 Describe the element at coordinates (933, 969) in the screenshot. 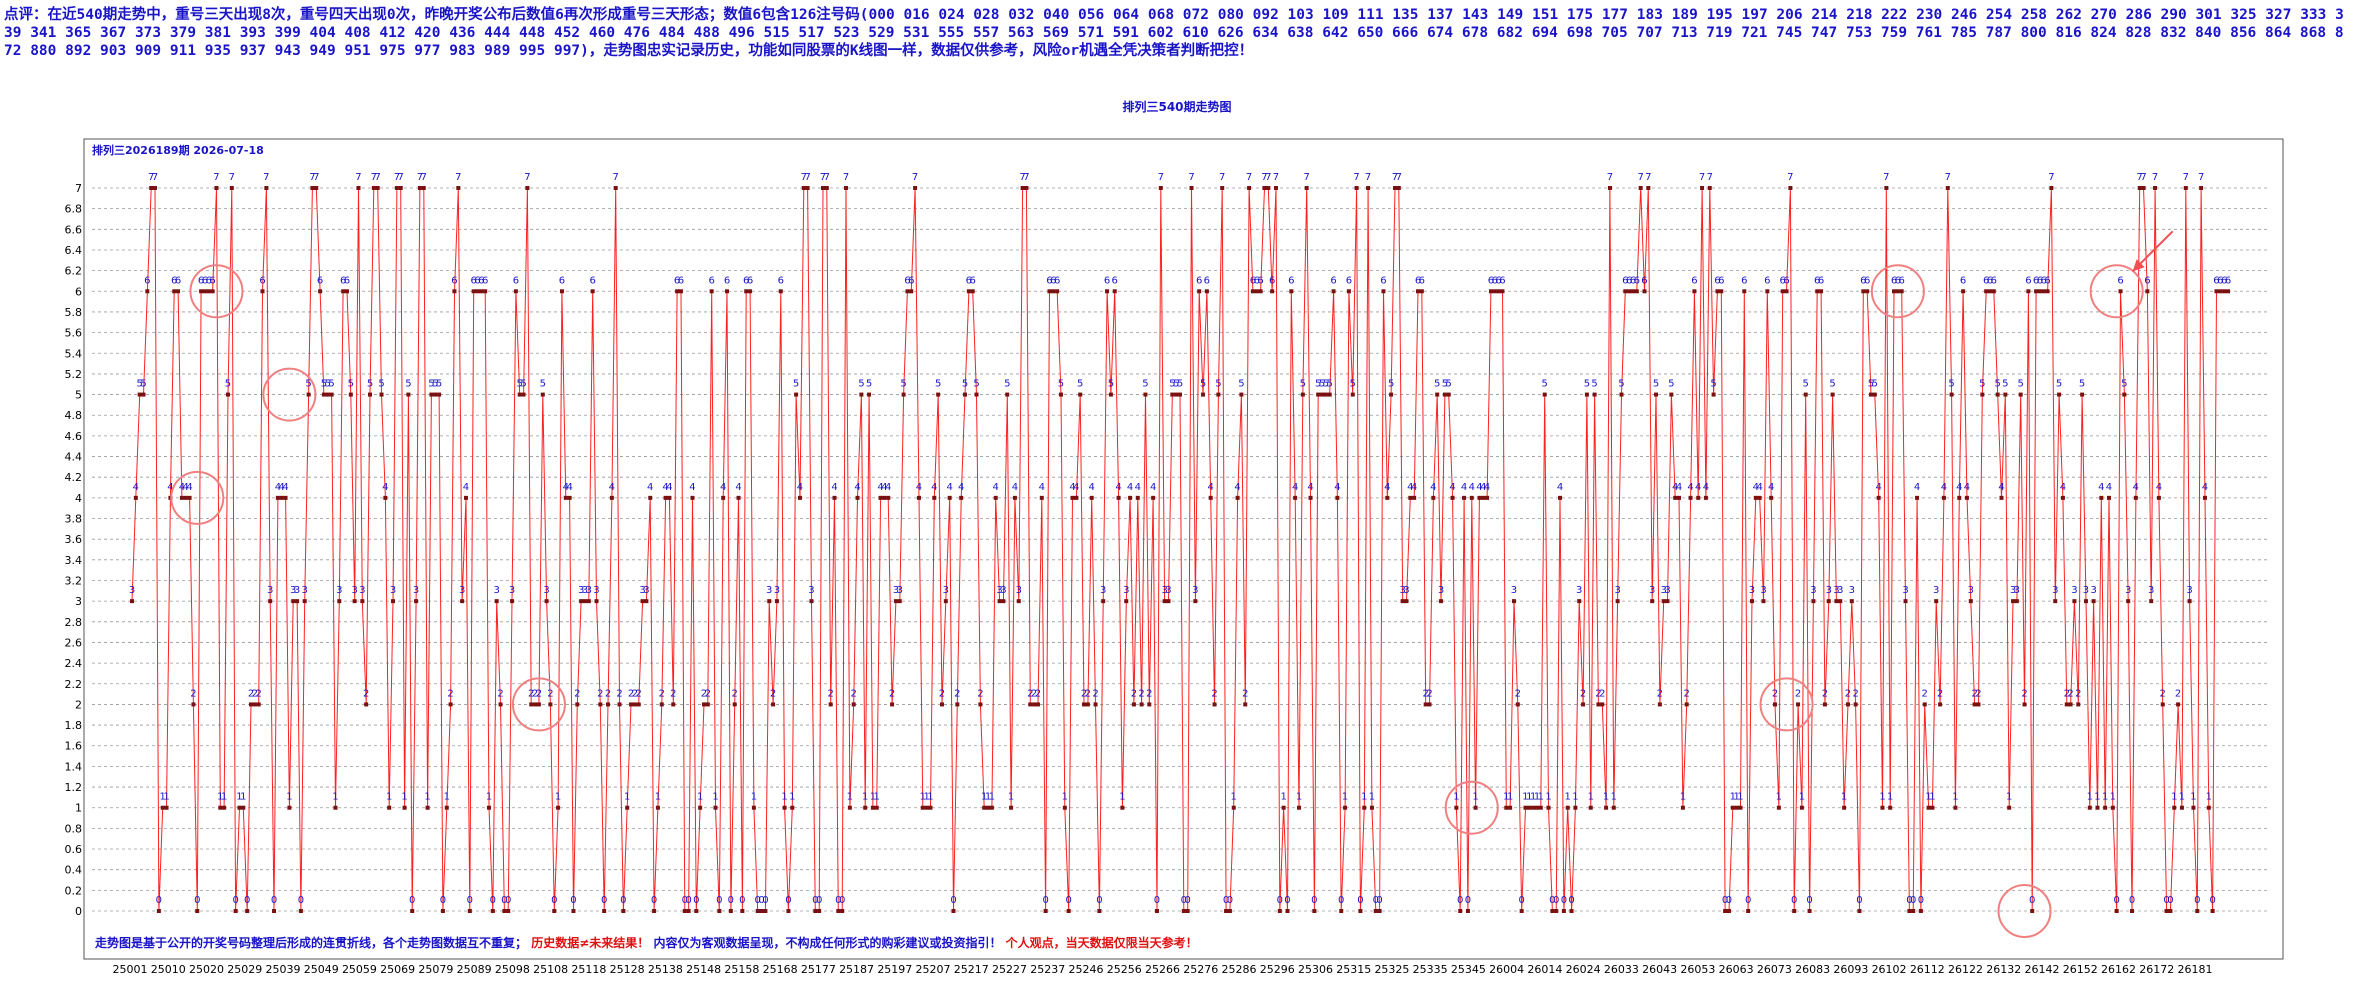

I see `x-tick-label: 25207` at that location.